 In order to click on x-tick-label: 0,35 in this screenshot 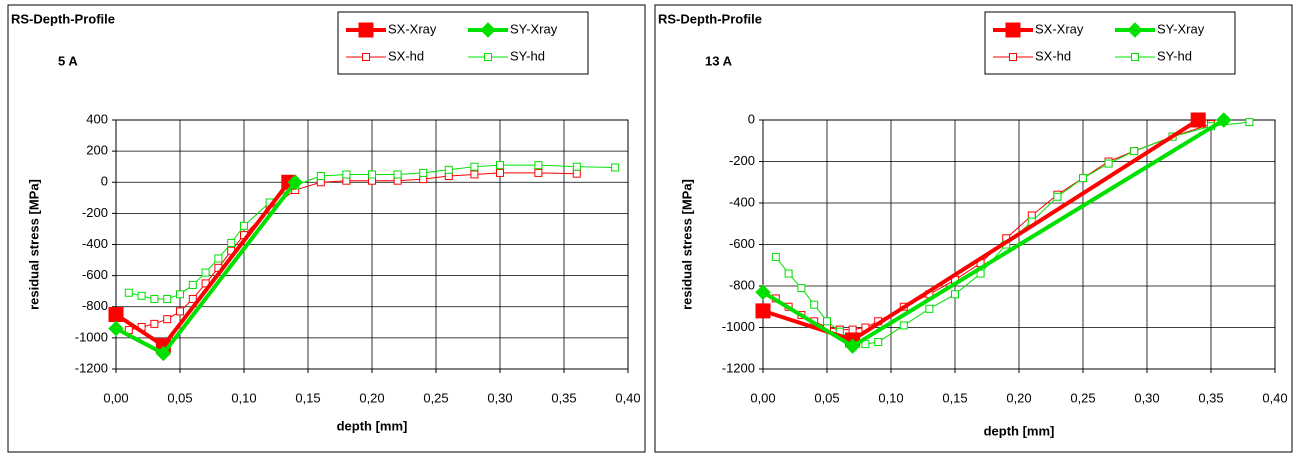, I will do `click(1210, 397)`.